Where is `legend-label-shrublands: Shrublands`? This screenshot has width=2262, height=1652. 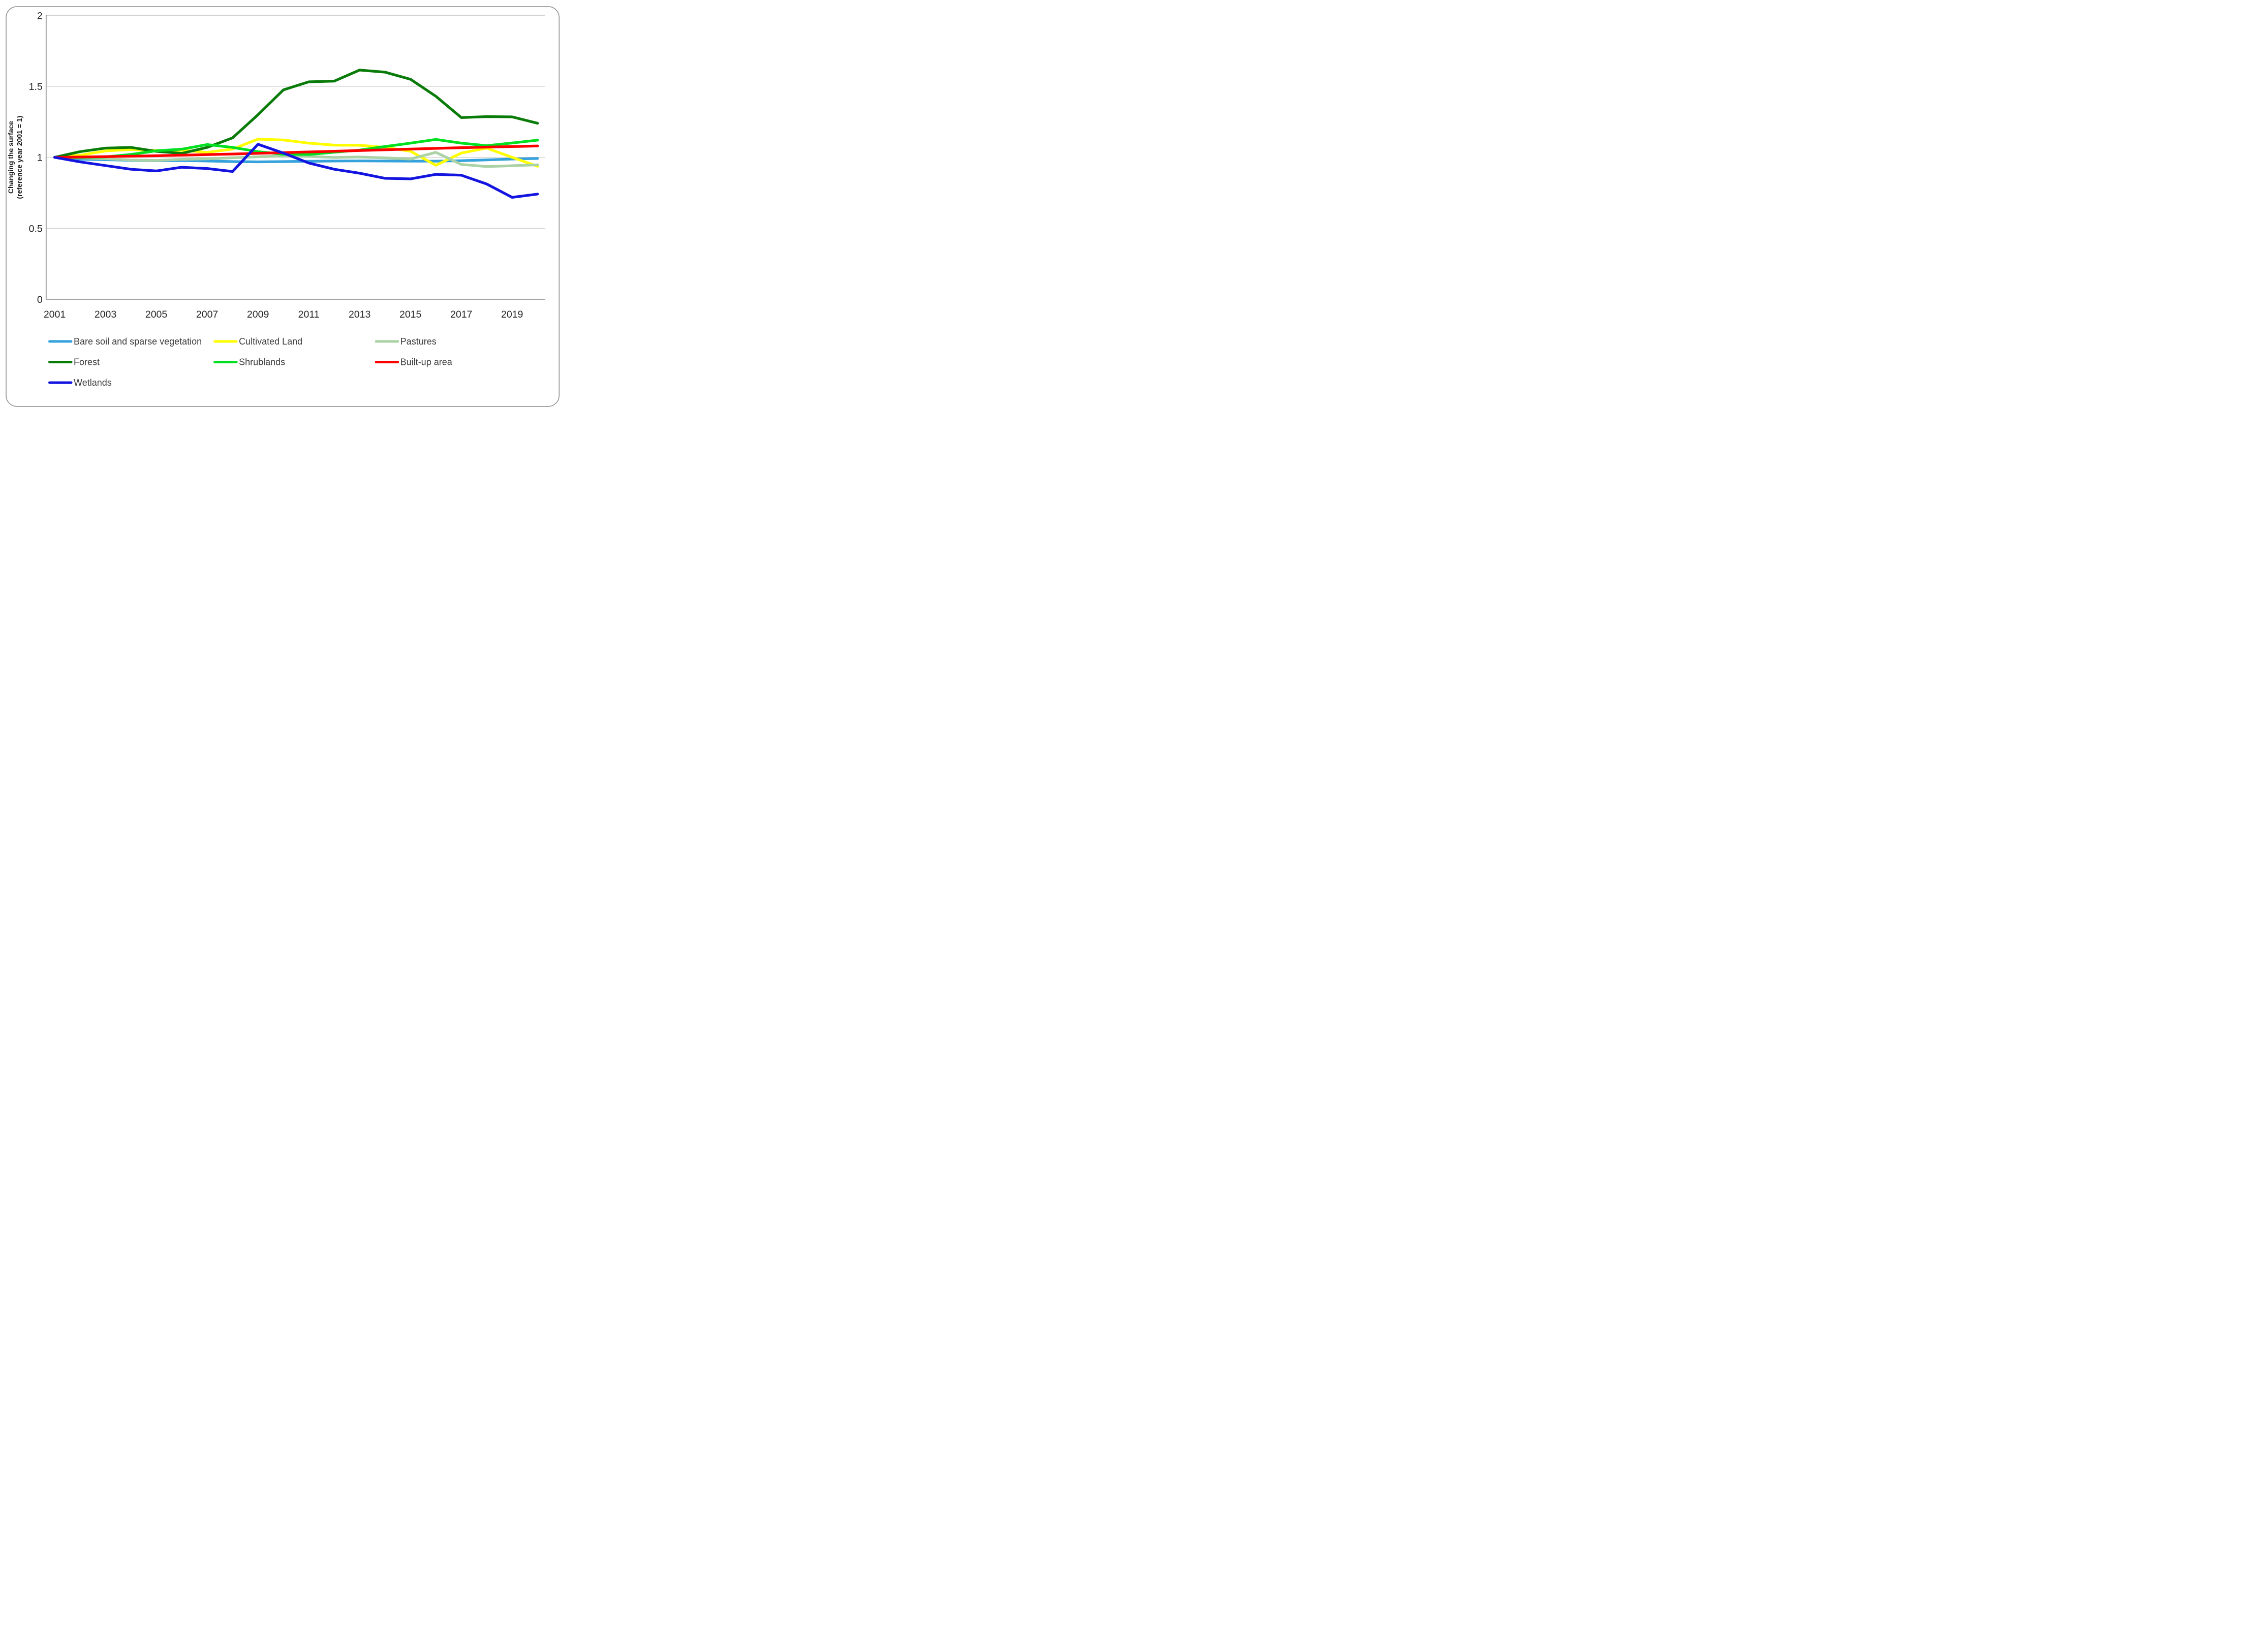 legend-label-shrublands: Shrublands is located at coordinates (262, 362).